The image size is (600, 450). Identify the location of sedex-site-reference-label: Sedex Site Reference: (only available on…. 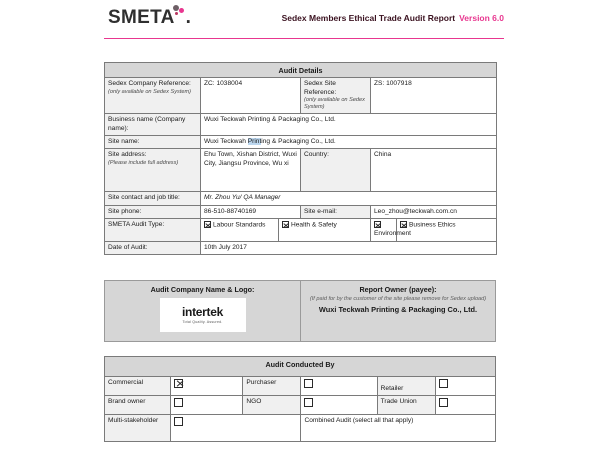
(335, 96).